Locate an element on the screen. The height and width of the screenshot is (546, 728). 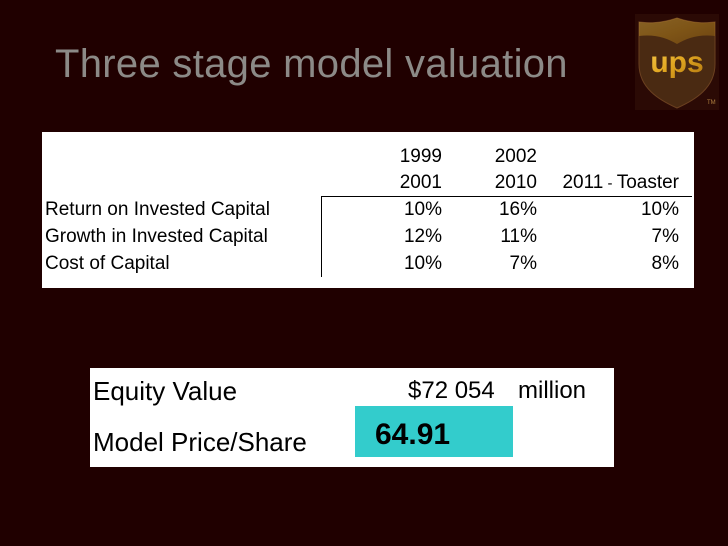
equity-value-unit: million is located at coordinates (552, 390).